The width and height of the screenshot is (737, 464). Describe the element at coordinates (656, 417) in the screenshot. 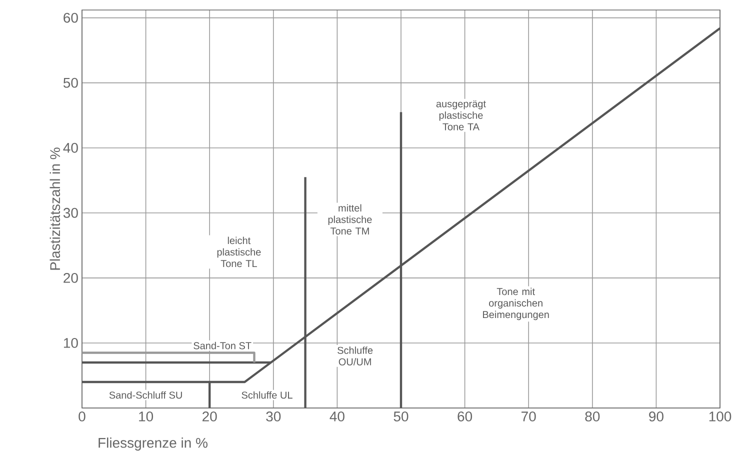

I see `x-tick-label: 90` at that location.